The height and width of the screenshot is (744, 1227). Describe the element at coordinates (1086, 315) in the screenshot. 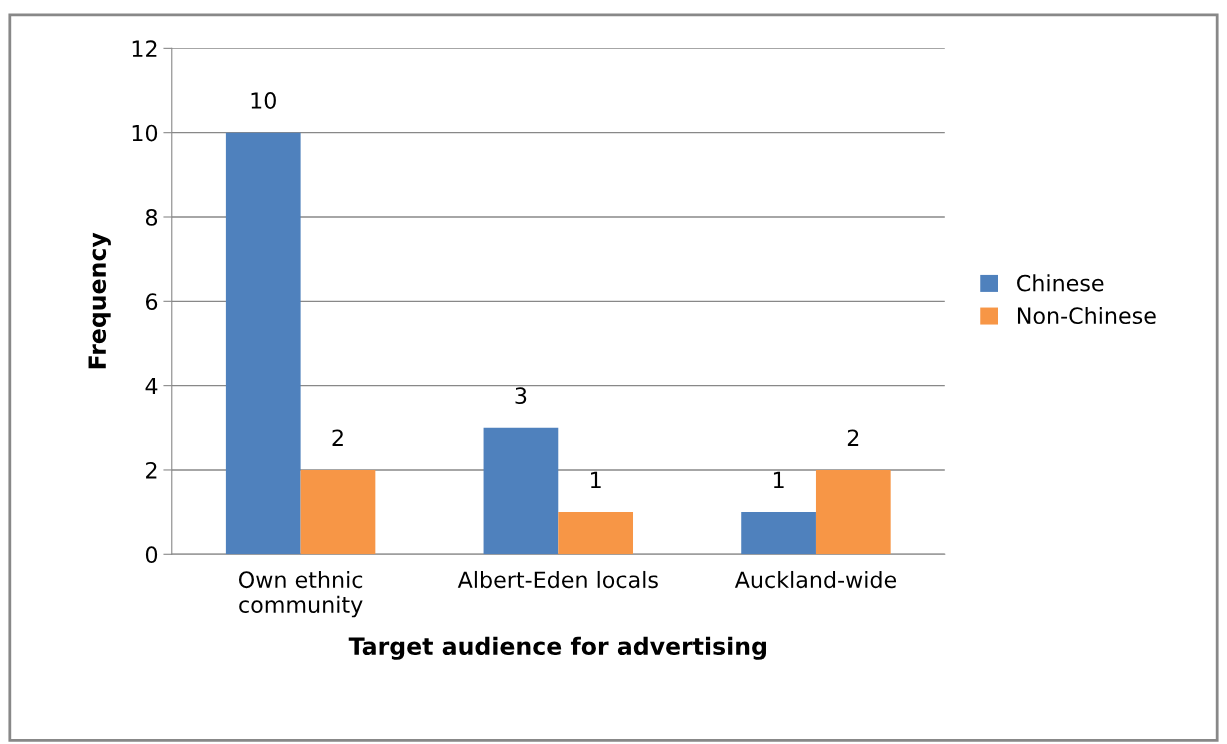

I see `legend-label: Non-Chinese` at that location.